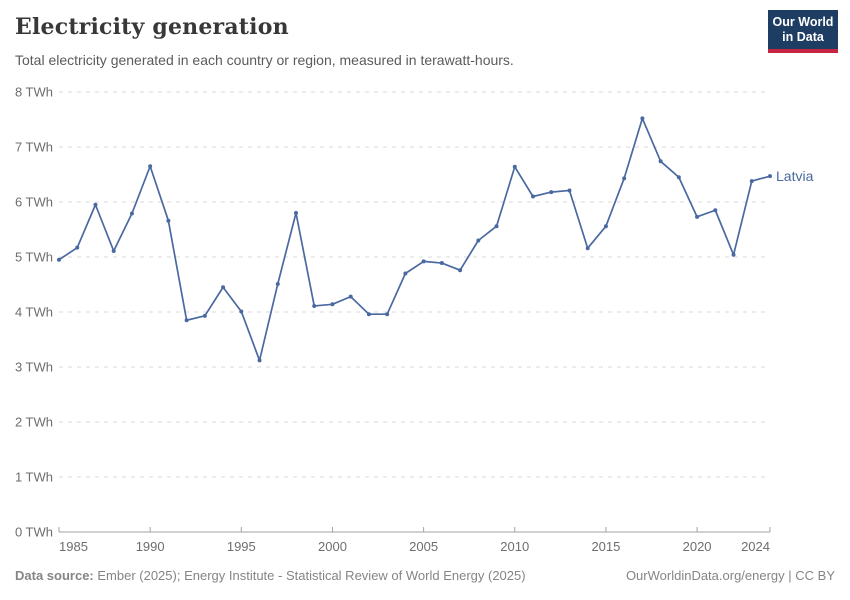 Image resolution: width=850 pixels, height=600 pixels. What do you see at coordinates (34, 532) in the screenshot?
I see `y-axis-tick-label: 0 TWh` at bounding box center [34, 532].